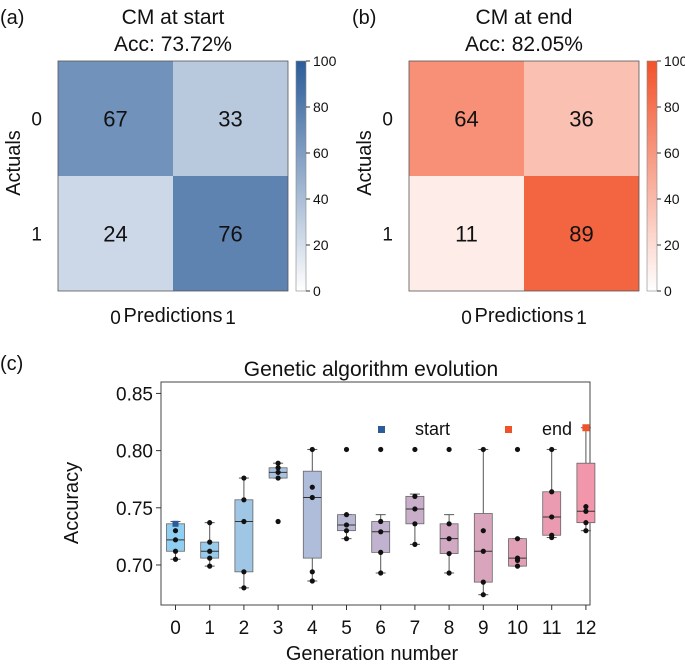  I want to click on colorbar-tick-label: 80, so click(672, 107).